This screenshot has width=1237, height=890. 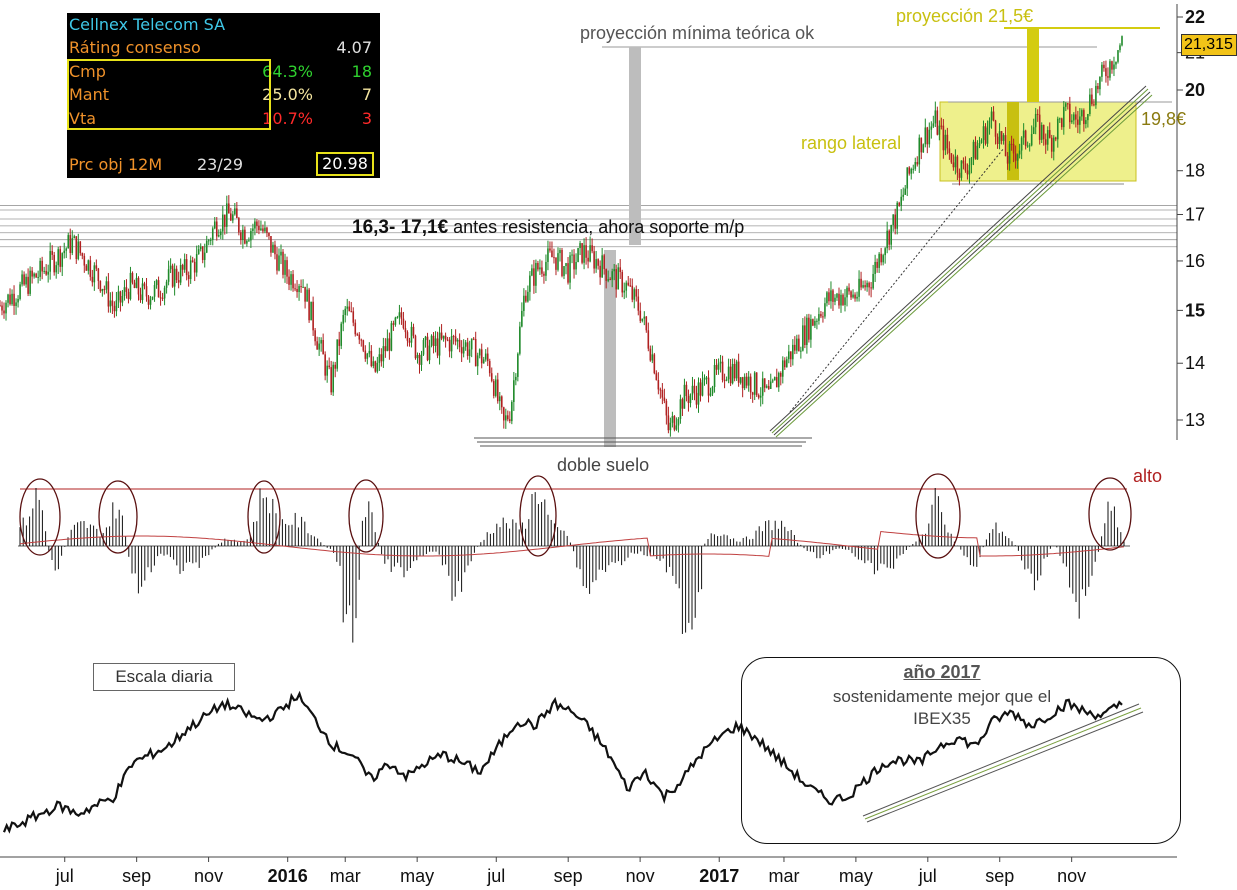 I want to click on time-tick-label: may, so click(x=417, y=876).